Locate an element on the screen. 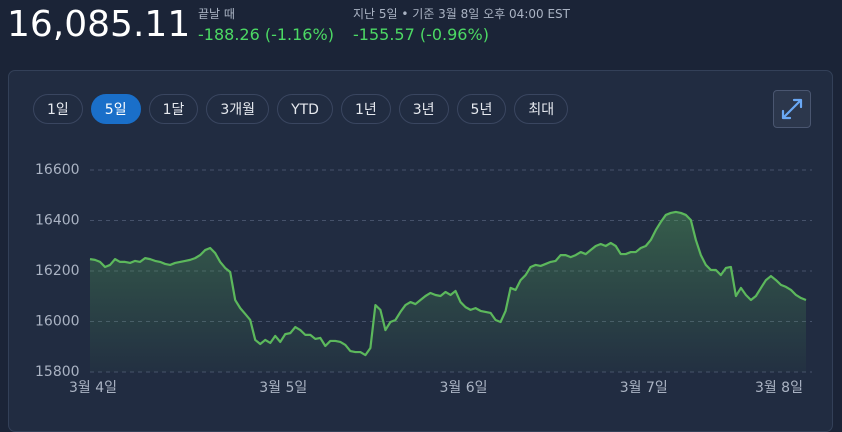  range-button: 1일 is located at coordinates (58, 109).